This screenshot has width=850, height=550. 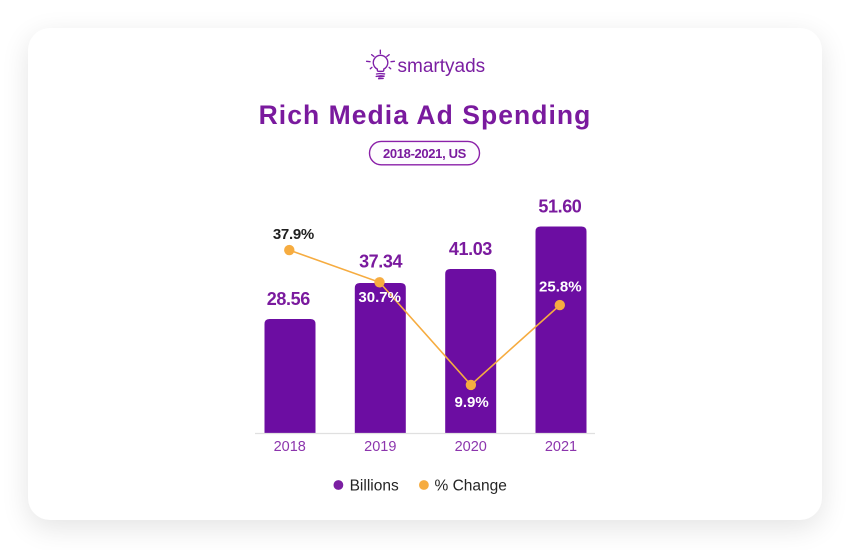 I want to click on svg-text: smartyads, so click(x=442, y=66).